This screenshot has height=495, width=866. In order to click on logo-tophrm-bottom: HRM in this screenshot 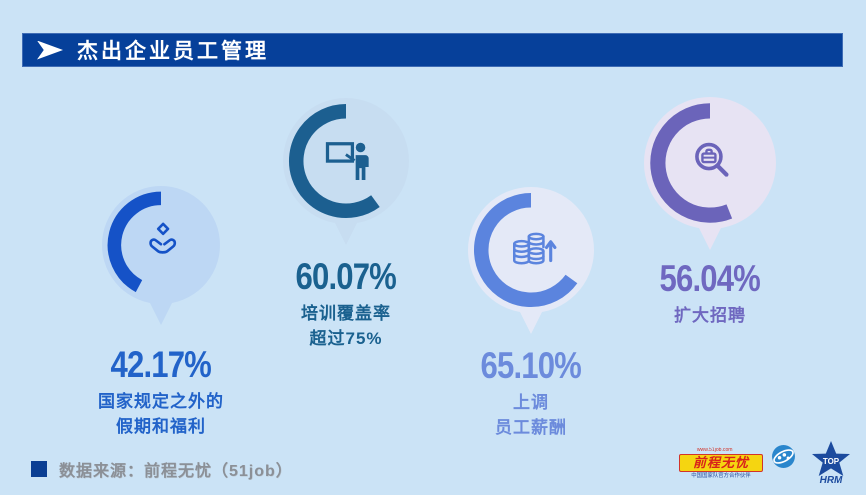, I will do `click(831, 480)`.